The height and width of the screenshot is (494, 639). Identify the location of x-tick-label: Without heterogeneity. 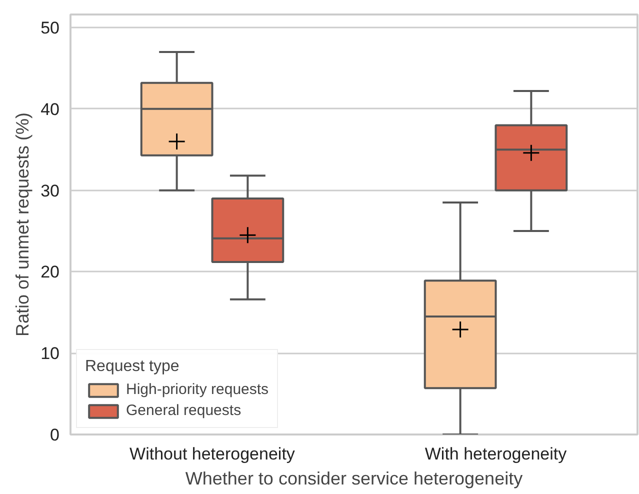
(213, 454).